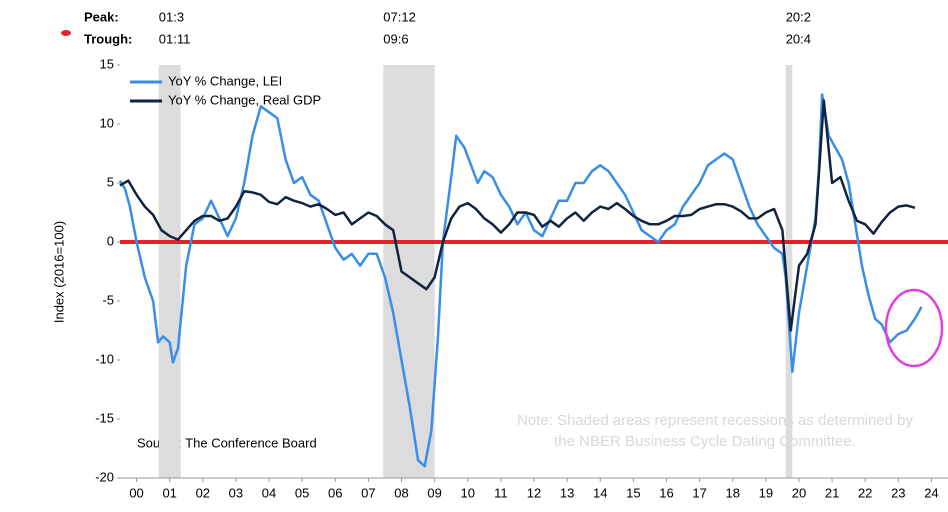  Describe the element at coordinates (101, 16) in the screenshot. I see `peak-label: Peak:` at that location.